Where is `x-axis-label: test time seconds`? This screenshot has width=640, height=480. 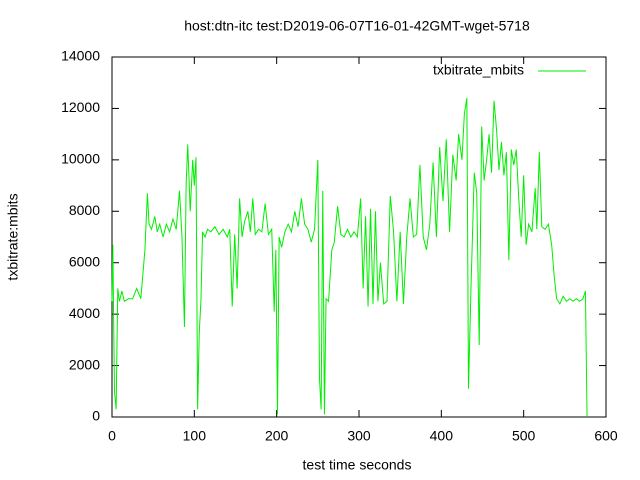
x-axis-label: test time seconds is located at coordinates (357, 465).